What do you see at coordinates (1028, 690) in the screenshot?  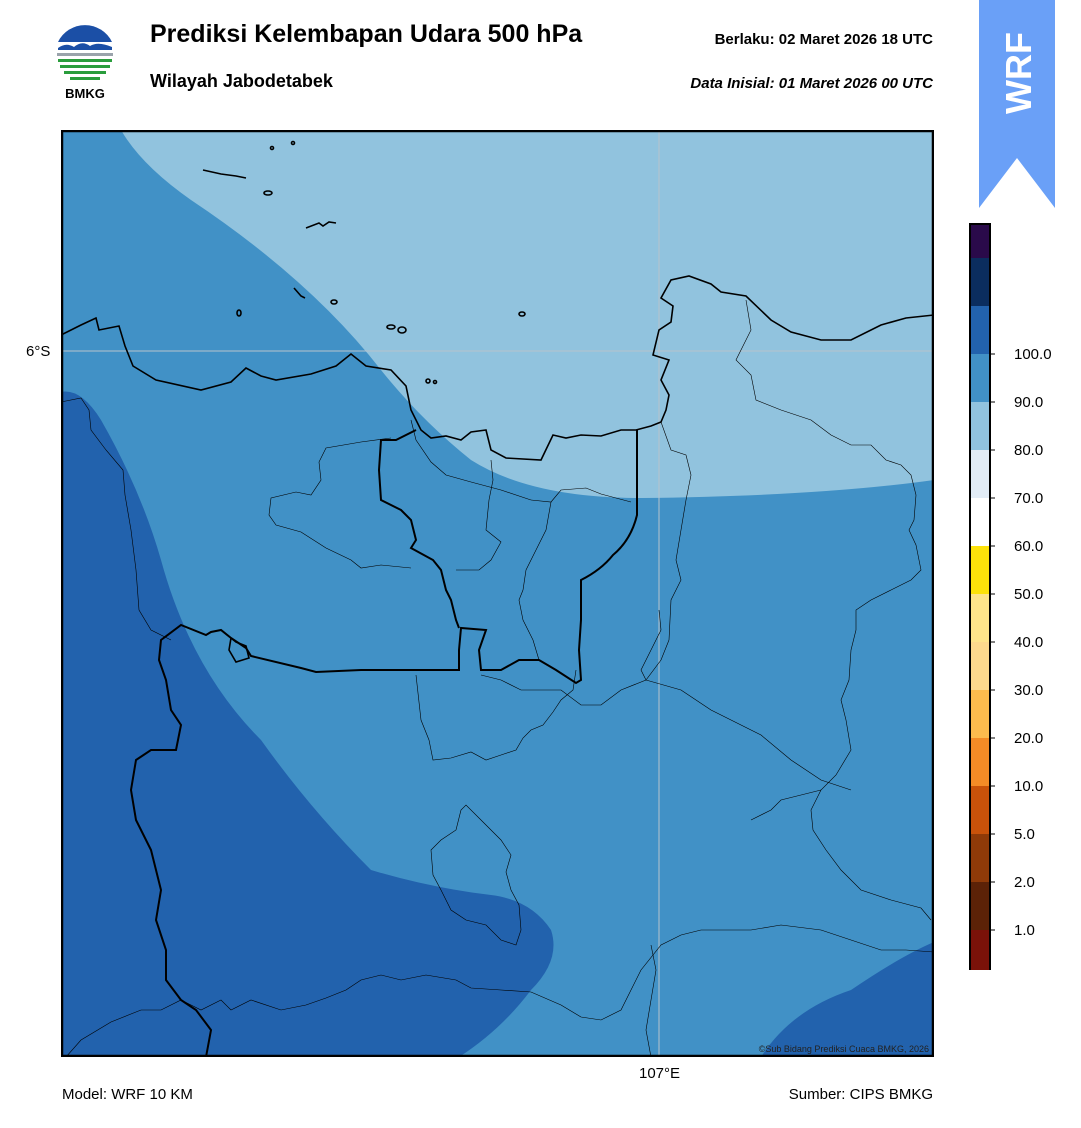 I see `colorbar-tick-label: 30.0` at bounding box center [1028, 690].